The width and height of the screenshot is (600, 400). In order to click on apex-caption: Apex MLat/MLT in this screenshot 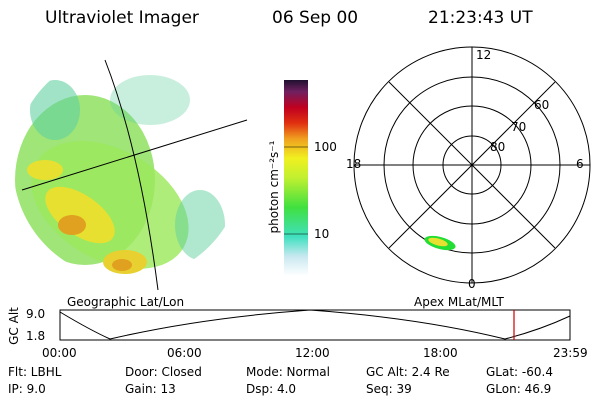, I will do `click(459, 302)`.